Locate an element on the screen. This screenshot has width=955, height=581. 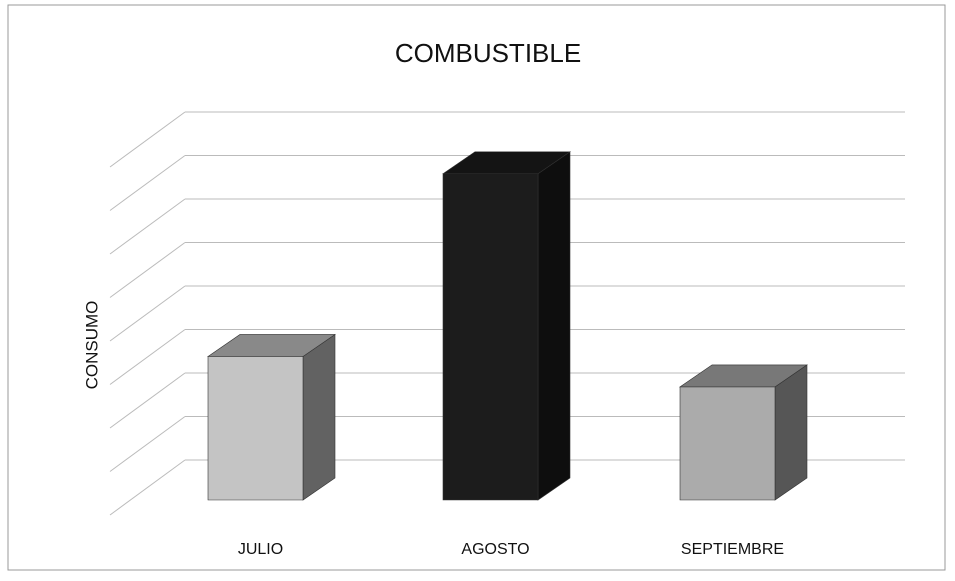
x-tick-label: AGOSTO is located at coordinates (495, 549).